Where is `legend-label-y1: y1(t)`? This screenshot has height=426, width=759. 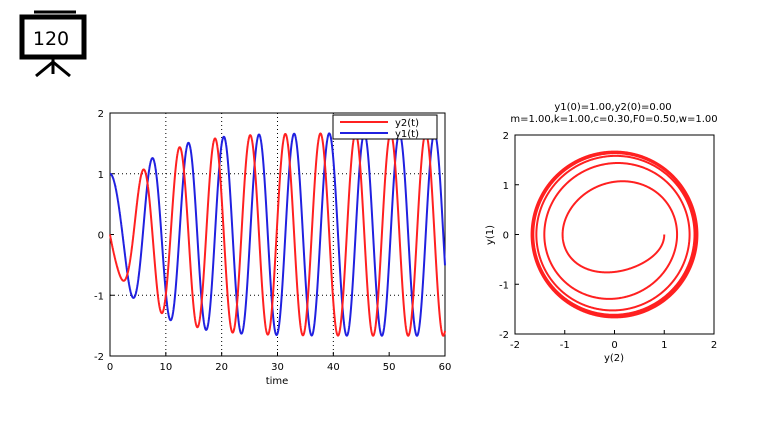
legend-label-y1: y1(t) is located at coordinates (407, 134).